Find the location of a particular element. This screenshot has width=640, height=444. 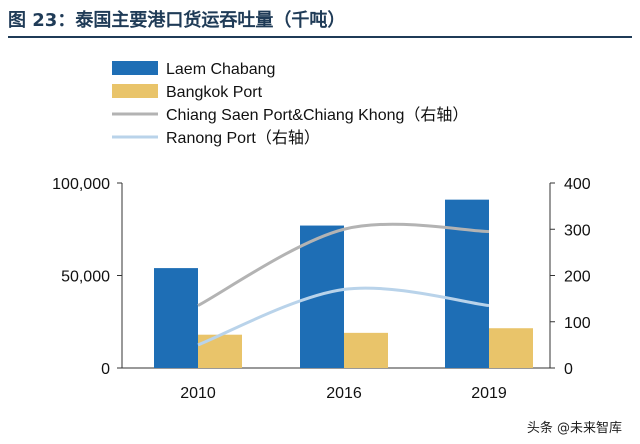

legend-label-1: Bangkok Port is located at coordinates (214, 92).